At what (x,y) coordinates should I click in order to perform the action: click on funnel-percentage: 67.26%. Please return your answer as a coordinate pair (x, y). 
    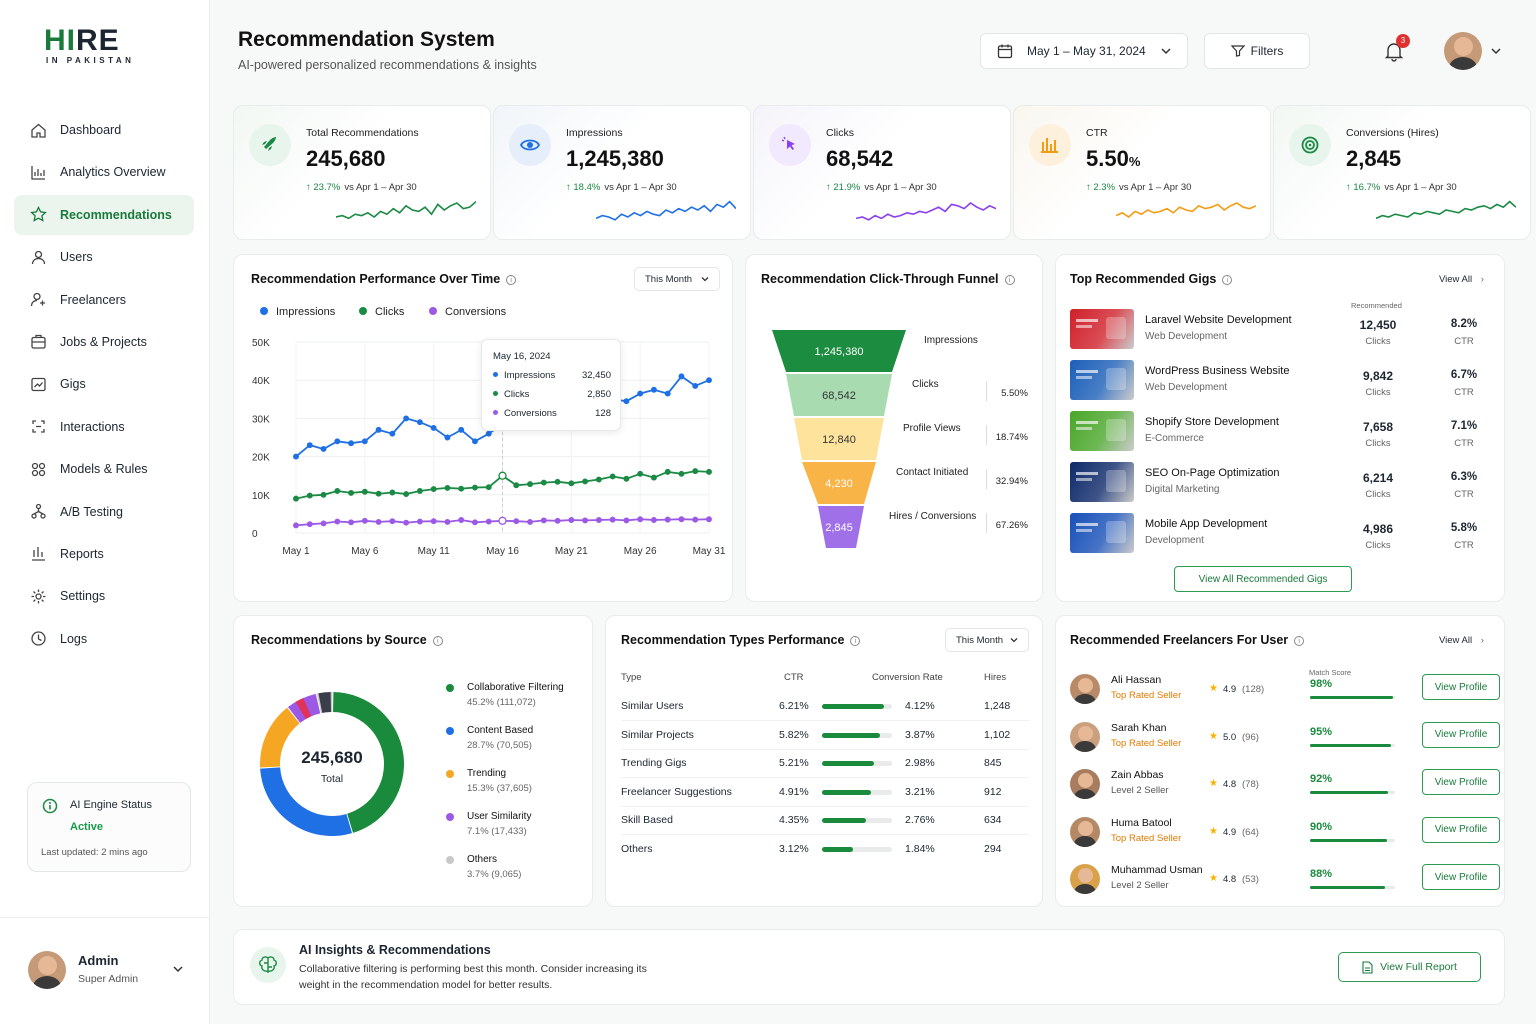
    Looking at the image, I should click on (1011, 525).